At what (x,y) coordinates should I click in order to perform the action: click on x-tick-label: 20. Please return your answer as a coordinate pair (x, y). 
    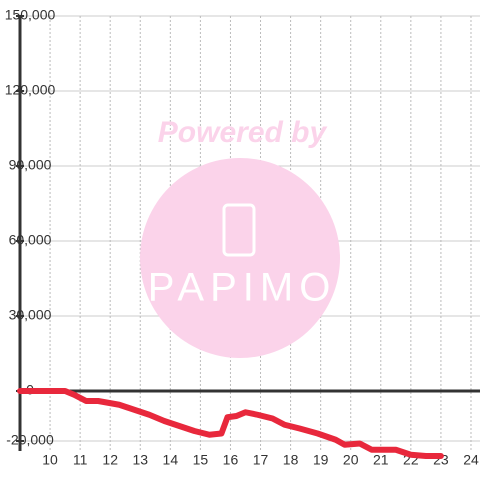
    Looking at the image, I should click on (351, 460).